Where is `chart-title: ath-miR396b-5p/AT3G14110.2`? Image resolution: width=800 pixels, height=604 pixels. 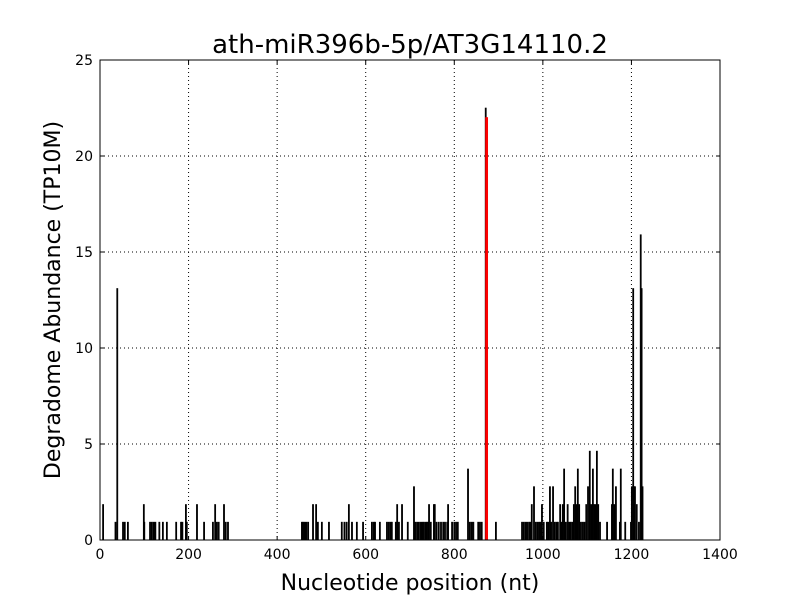
chart-title: ath-miR396b-5p/AT3G14110.2 is located at coordinates (410, 45).